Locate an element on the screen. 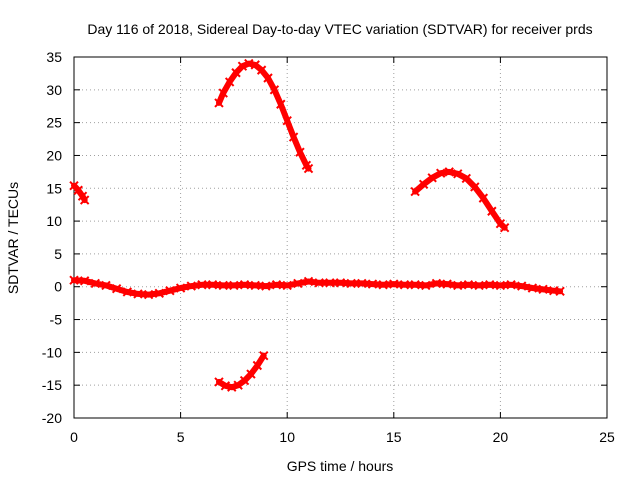 The height and width of the screenshot is (480, 640). y-axis-label: SDTVAR / TECUs is located at coordinates (13, 238).